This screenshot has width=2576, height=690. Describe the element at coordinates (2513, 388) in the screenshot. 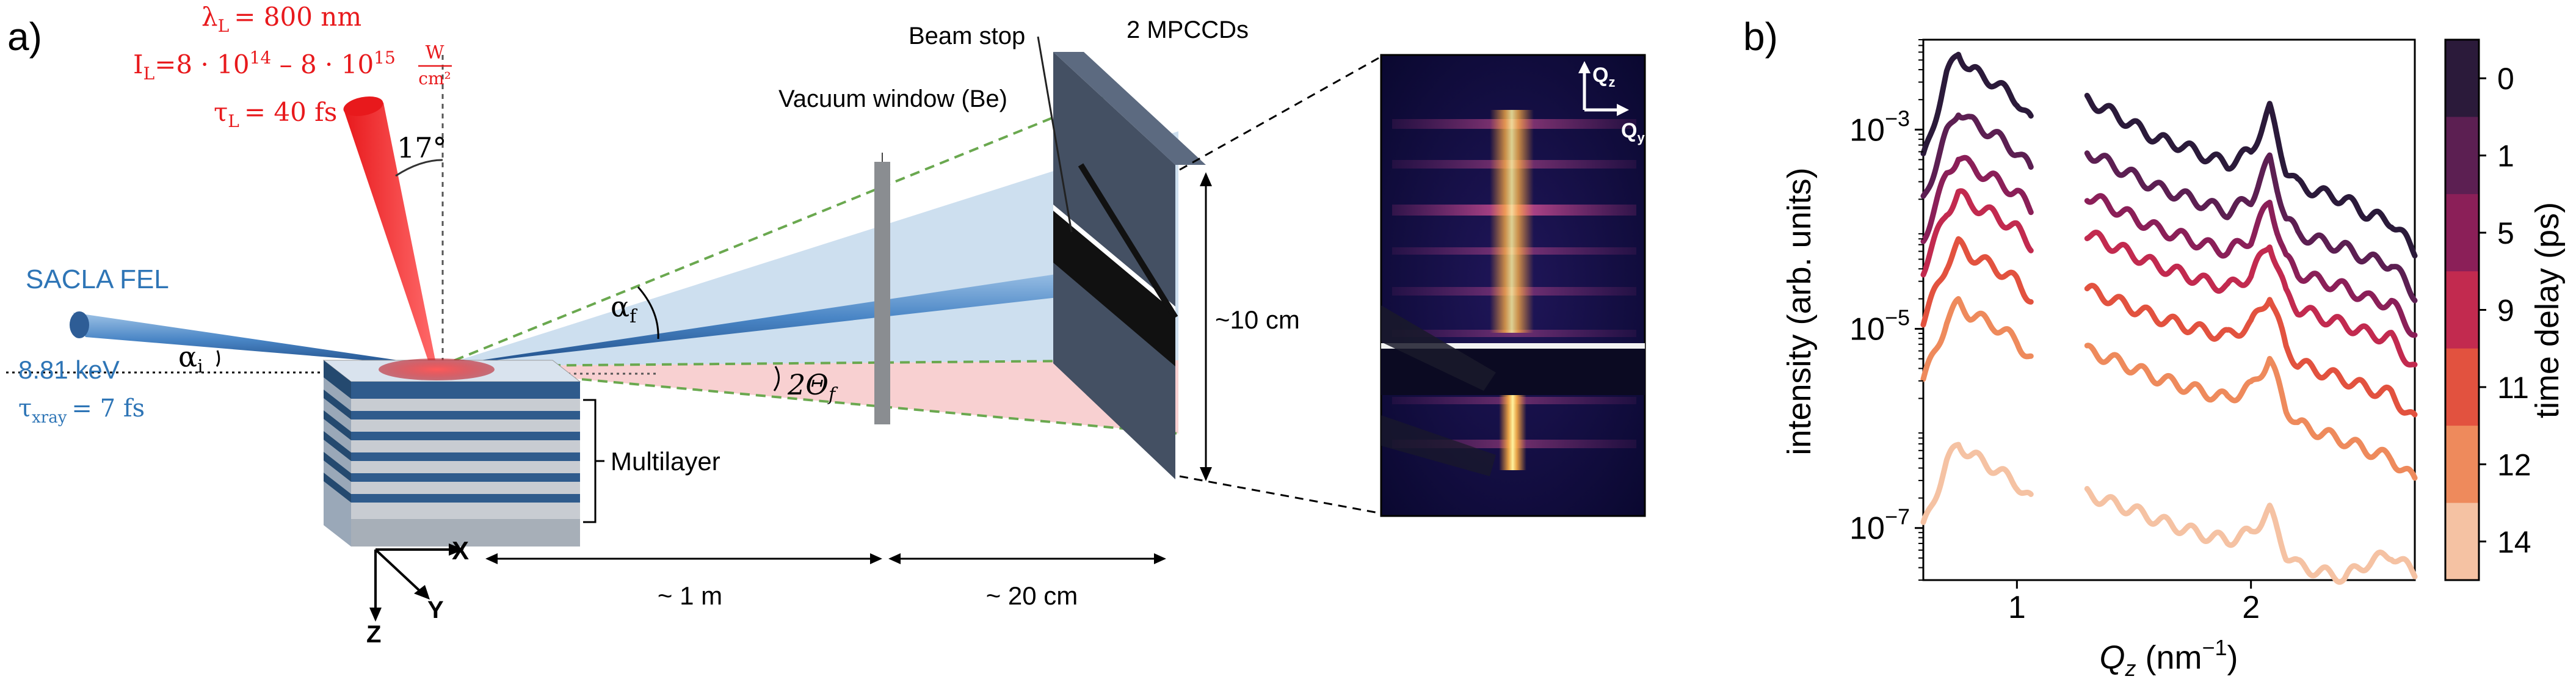

I see `colorbar-tick-label: 11` at that location.